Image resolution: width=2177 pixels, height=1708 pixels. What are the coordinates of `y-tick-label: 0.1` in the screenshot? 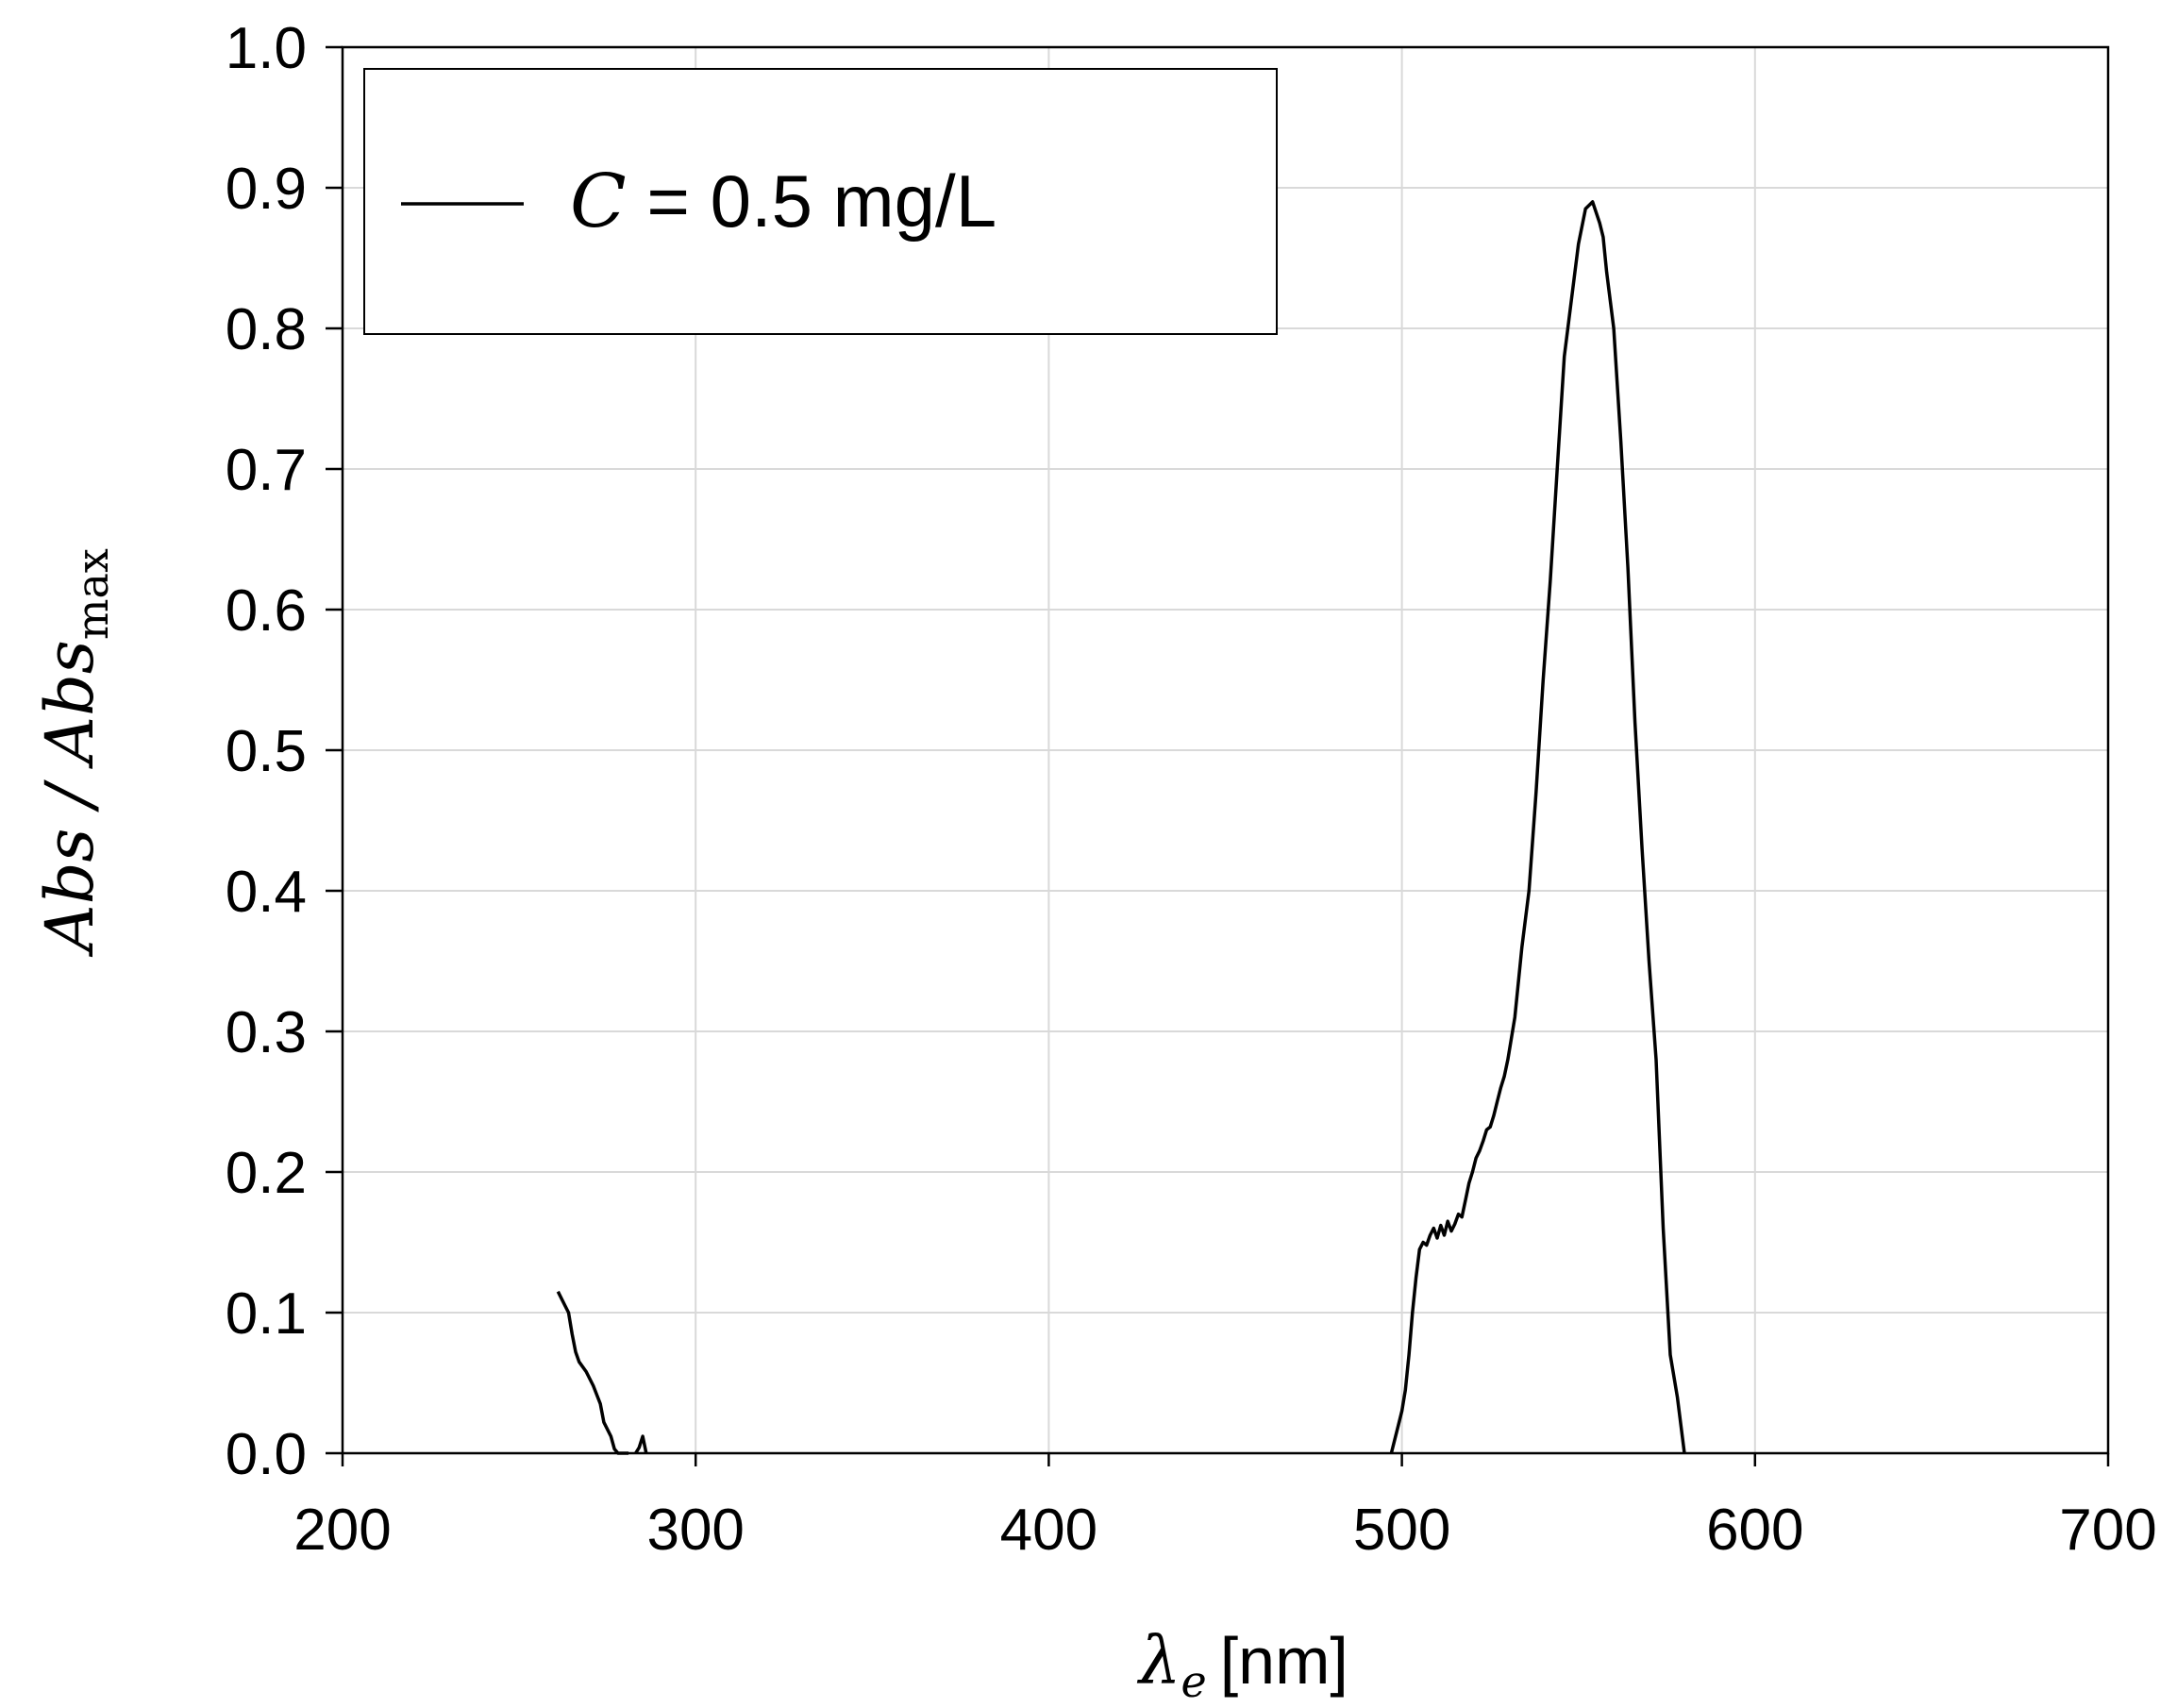 It's located at (267, 1314).